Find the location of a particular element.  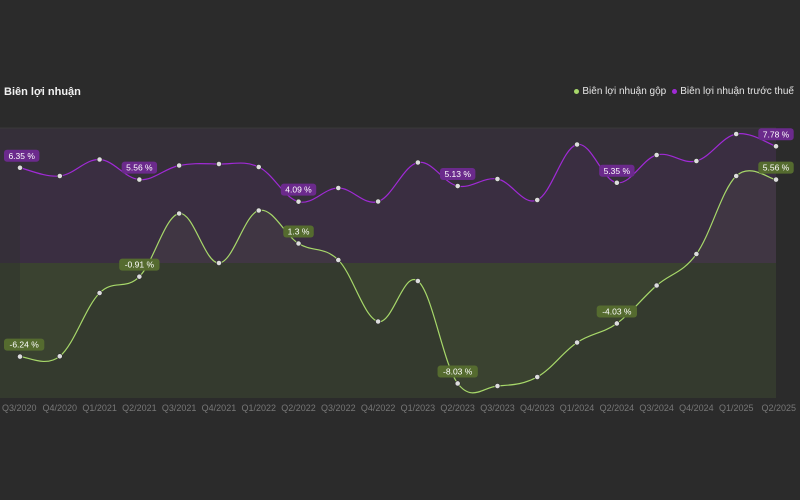

gross-data-label-text-11: -8.03 % is located at coordinates (458, 371).